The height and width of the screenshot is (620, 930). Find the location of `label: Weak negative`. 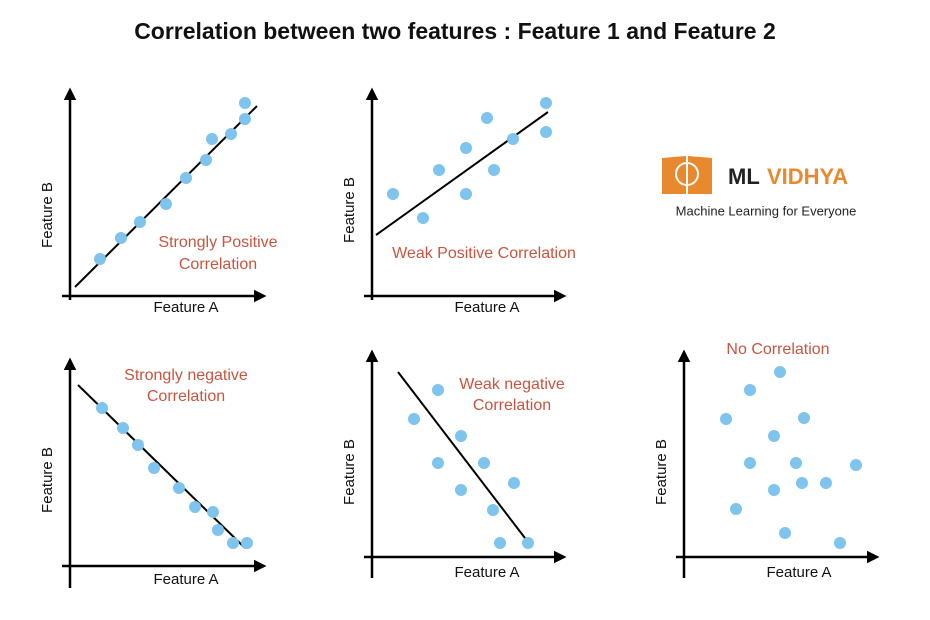

label: Weak negative is located at coordinates (512, 384).